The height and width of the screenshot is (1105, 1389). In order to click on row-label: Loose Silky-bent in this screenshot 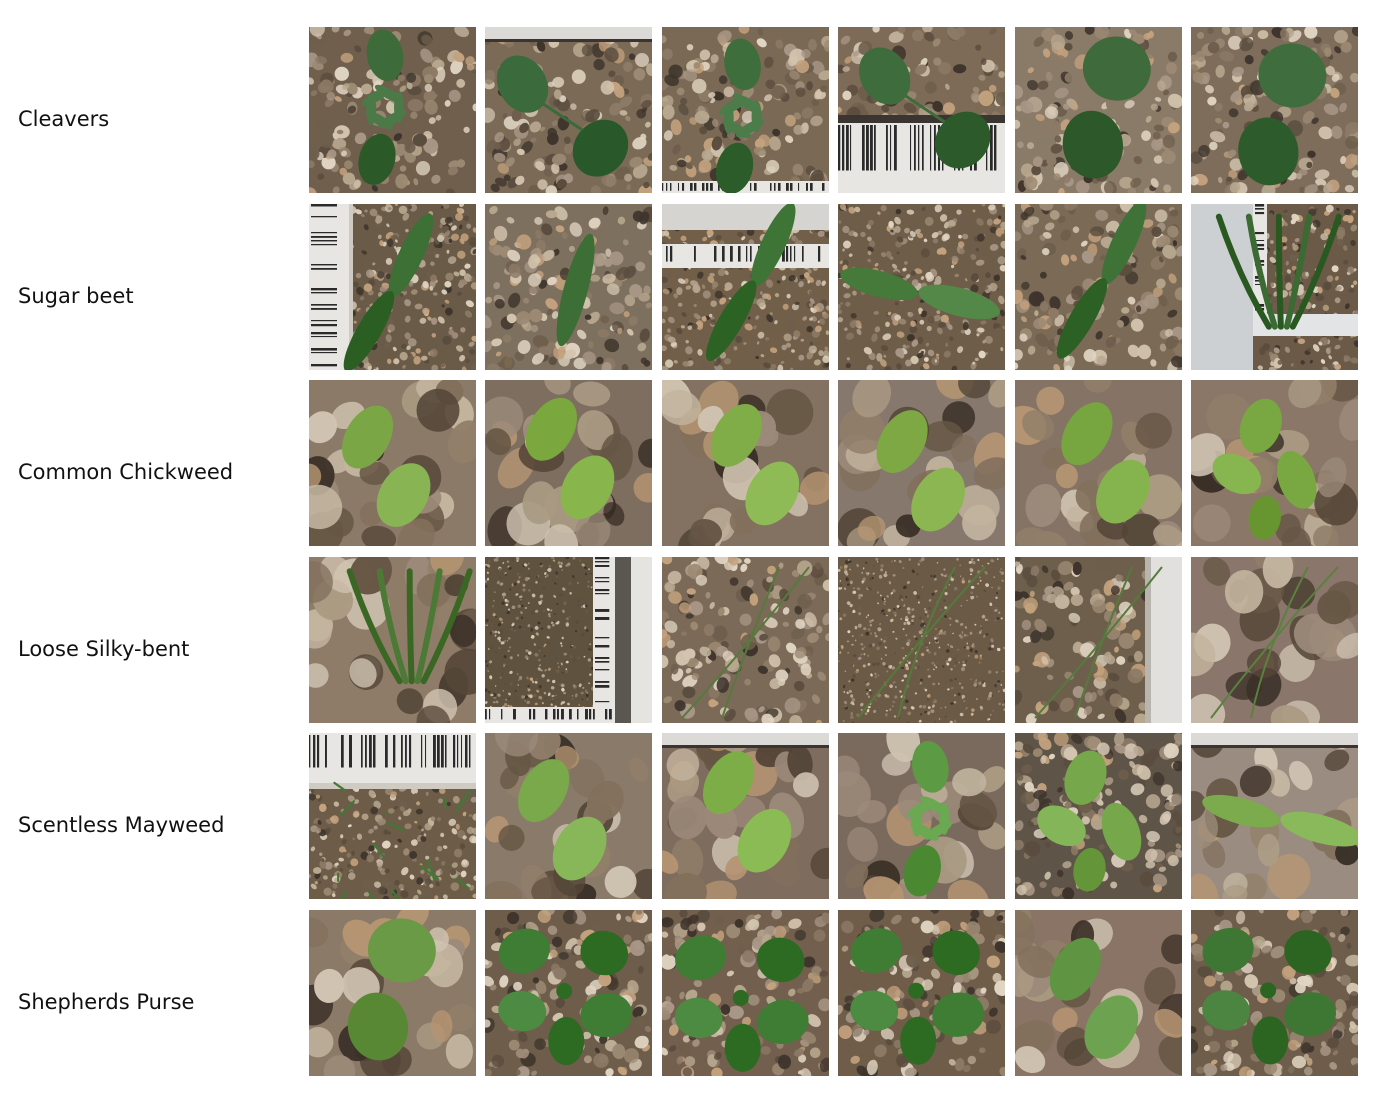, I will do `click(104, 649)`.